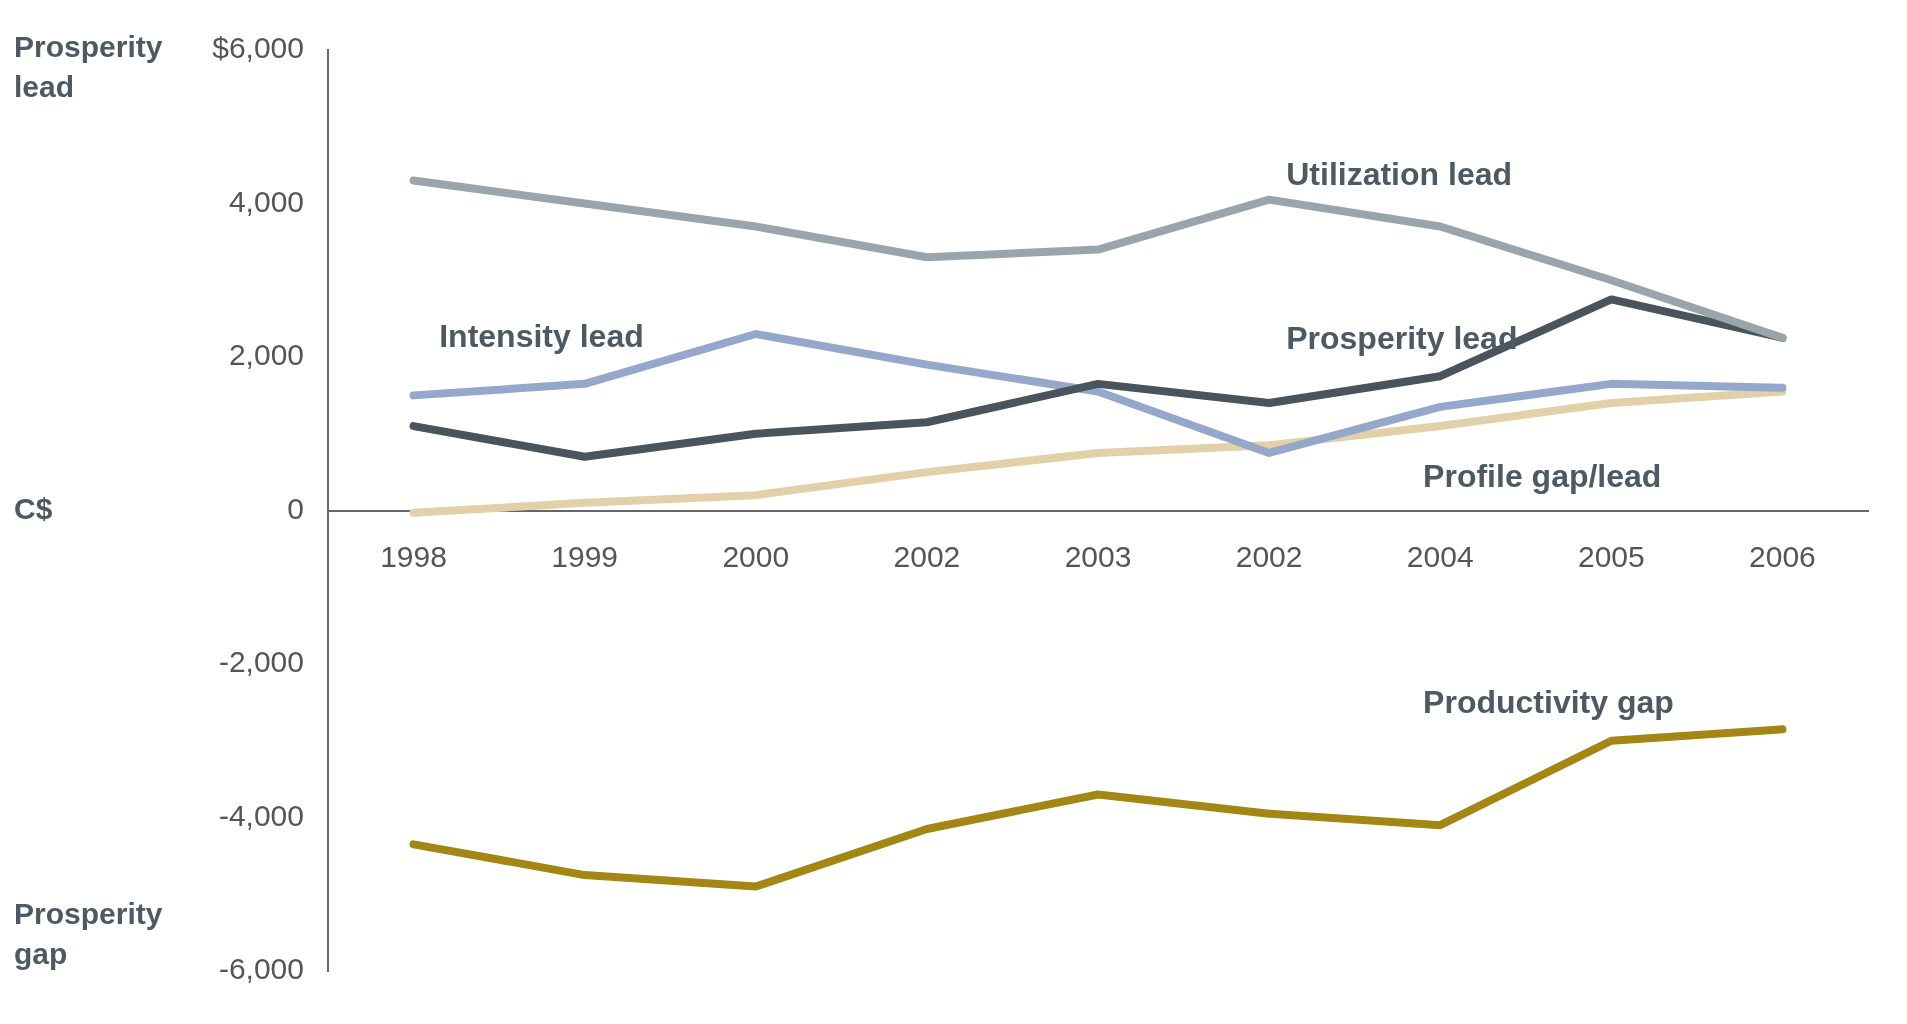  I want to click on x-tick-label: 1998, so click(413, 556).